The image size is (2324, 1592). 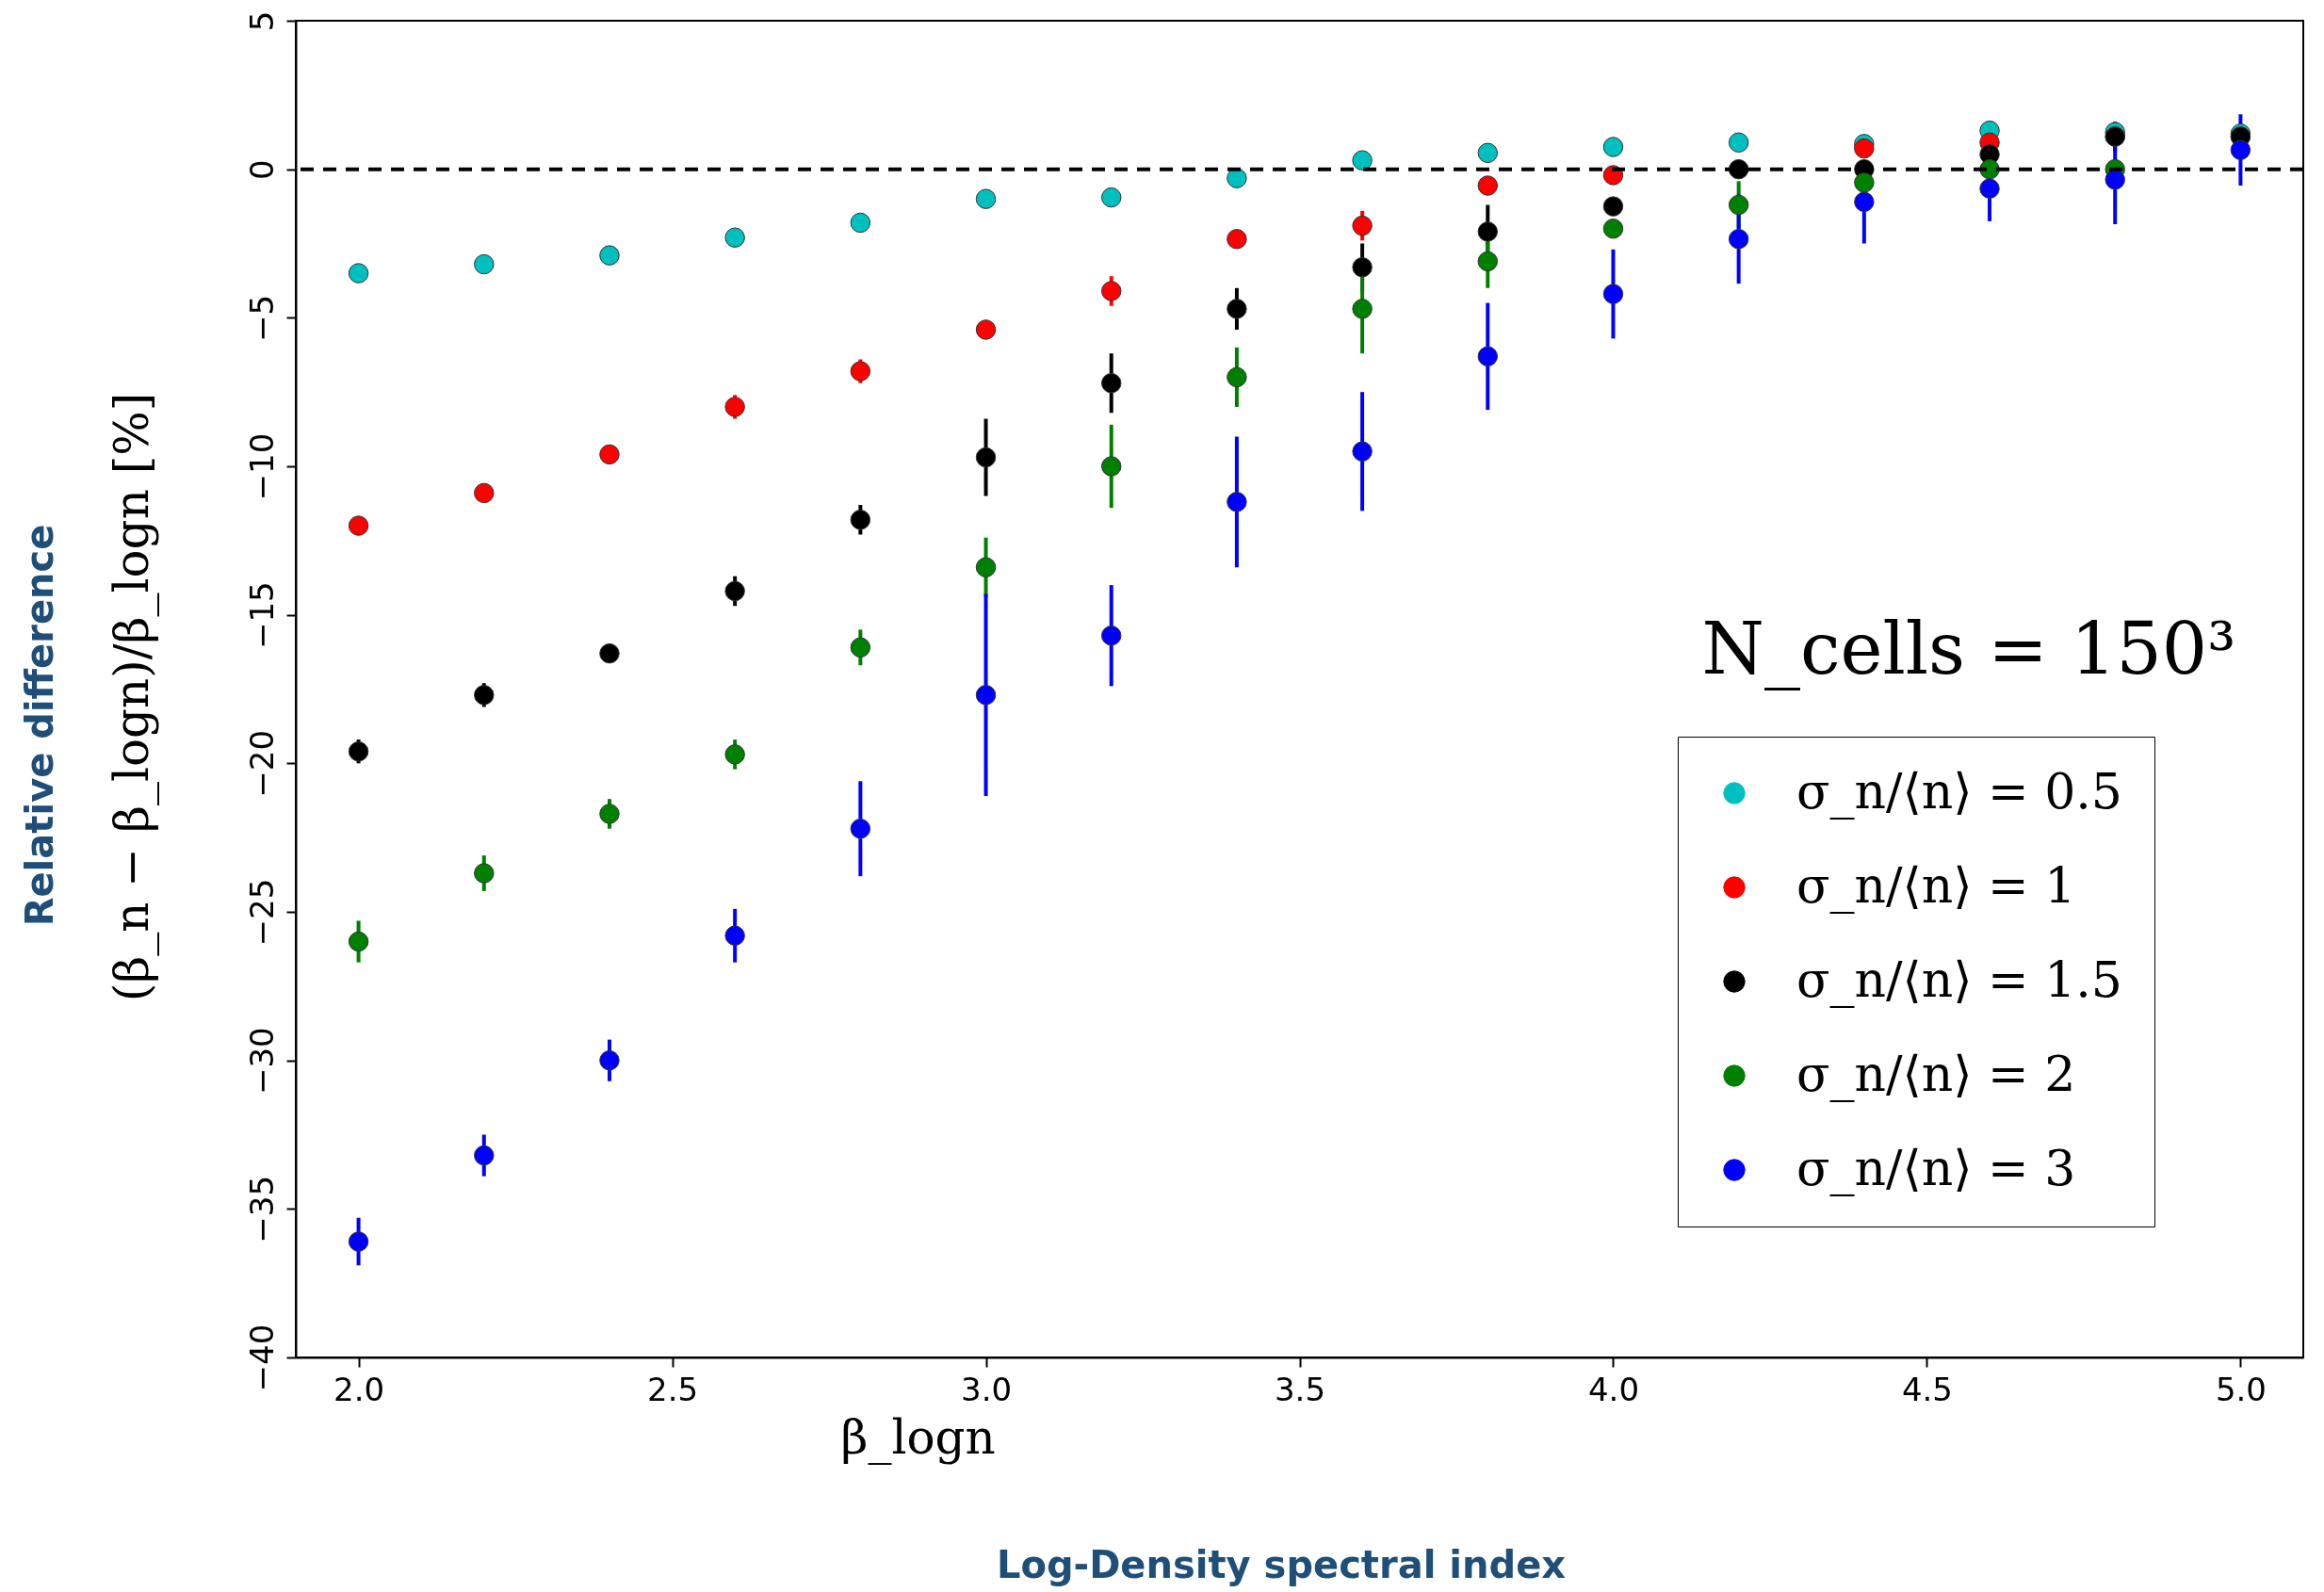 I want to click on x-tick-label: 5.0, so click(x=2241, y=1389).